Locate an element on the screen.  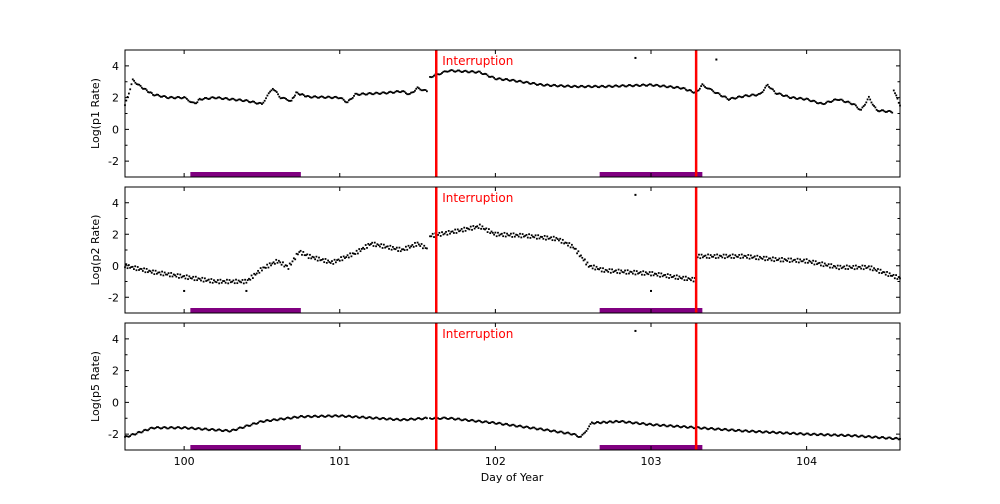
y-tick-label: 0 is located at coordinates (115, 129).